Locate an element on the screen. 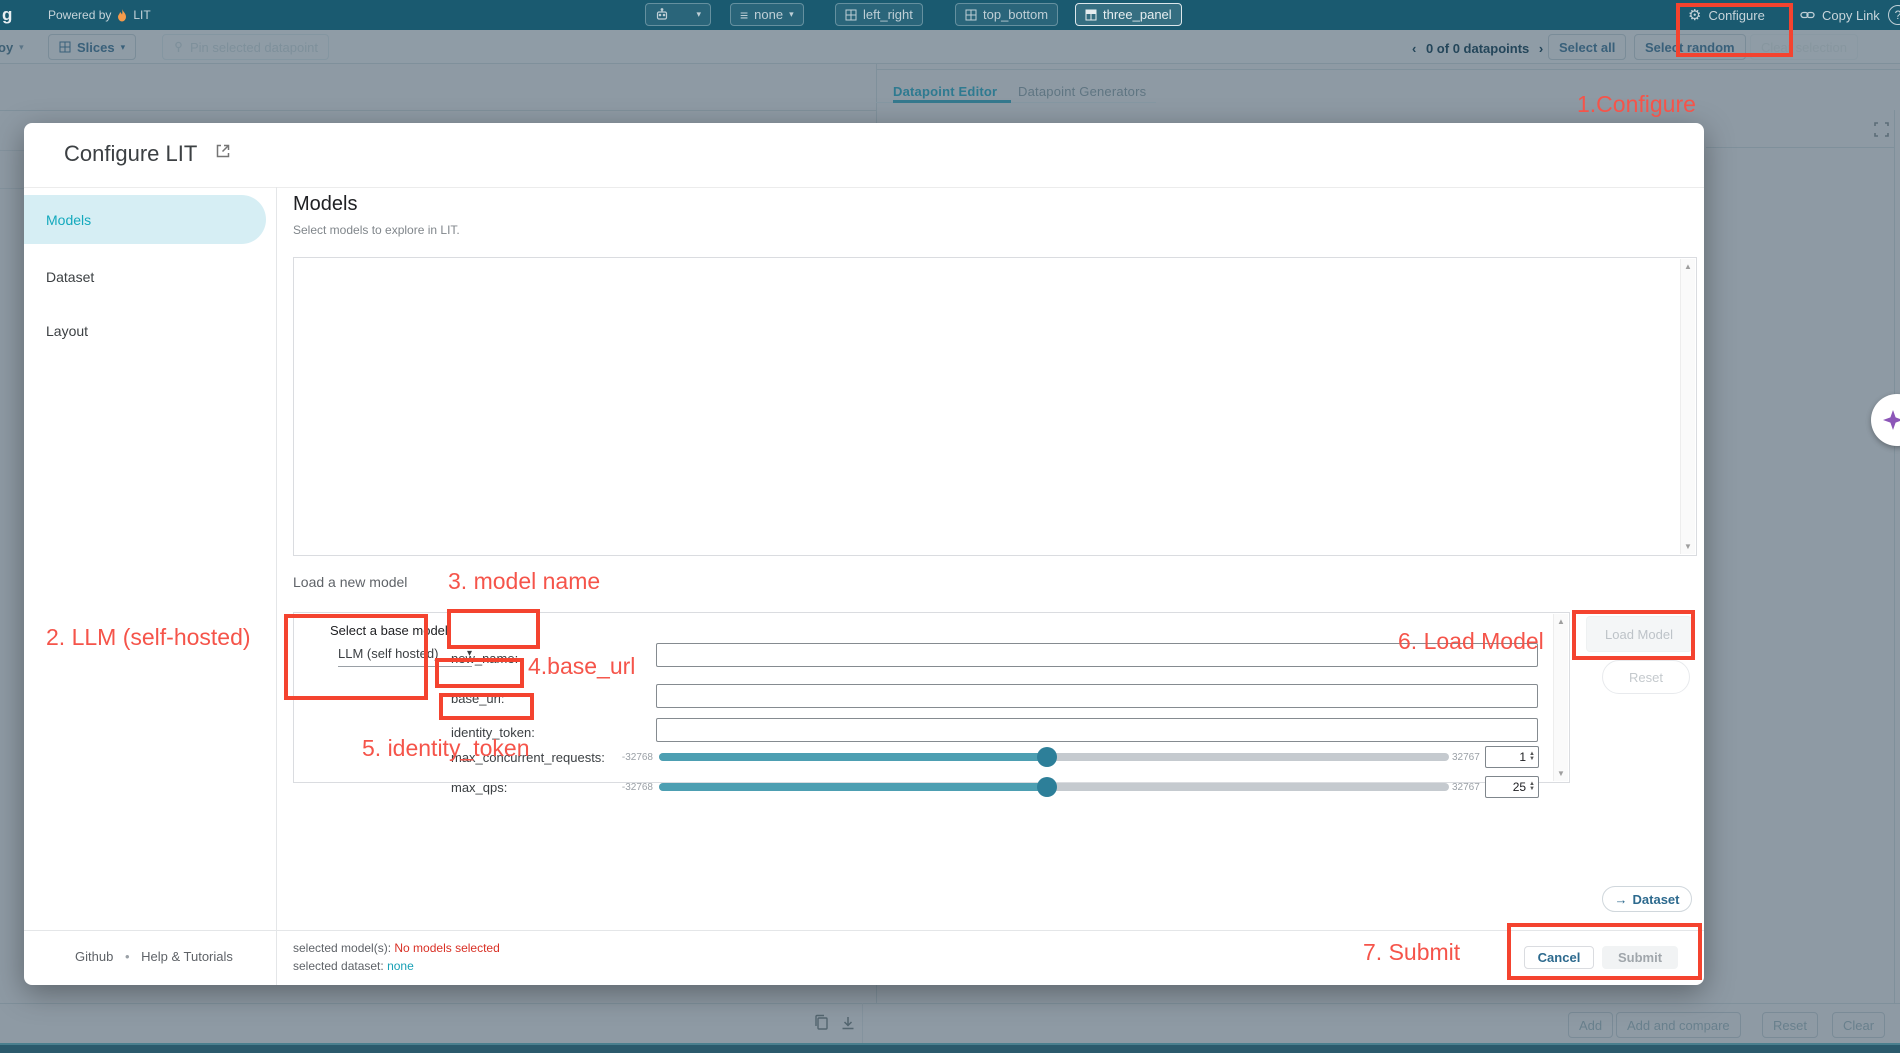 The height and width of the screenshot is (1053, 1900). slices-button: Slices ▾ is located at coordinates (92, 47).